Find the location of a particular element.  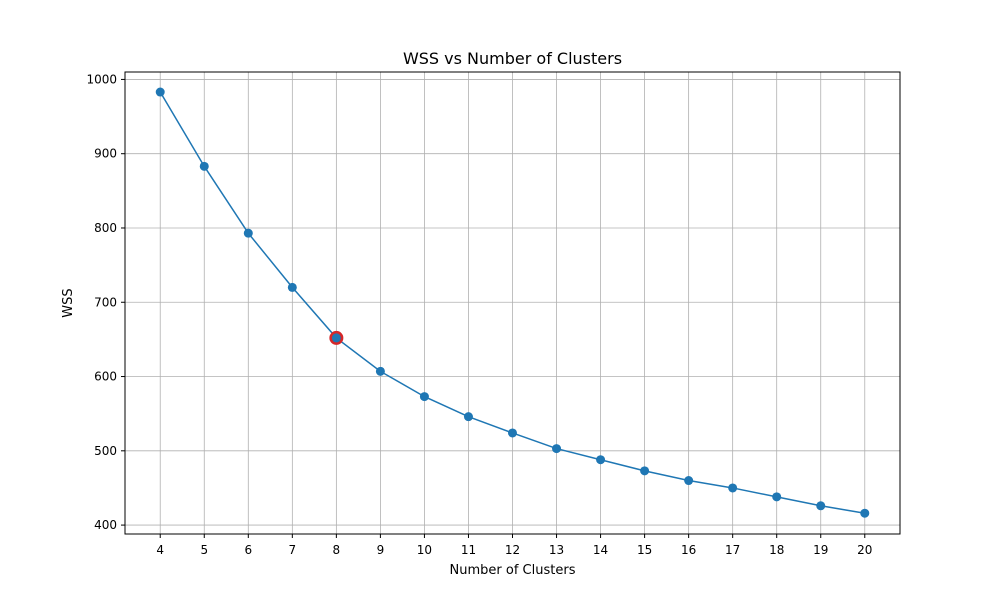

y-tick-label: 1000 is located at coordinates (101, 79).